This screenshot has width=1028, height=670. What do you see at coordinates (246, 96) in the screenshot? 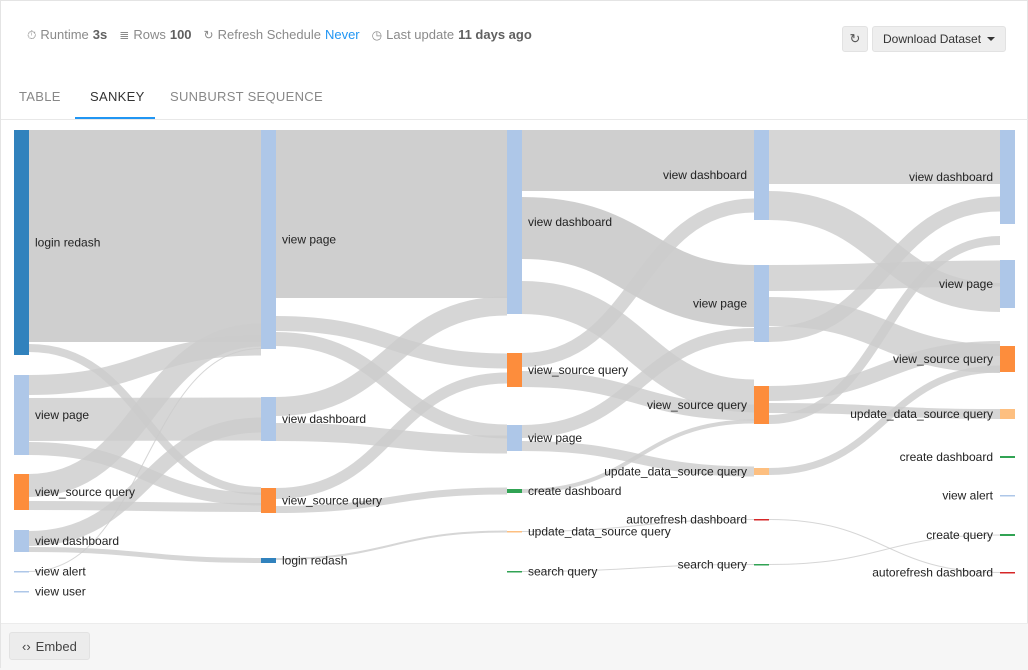
I see `tab-sunburst-sequence: SUNBURST SEQUENCE` at bounding box center [246, 96].